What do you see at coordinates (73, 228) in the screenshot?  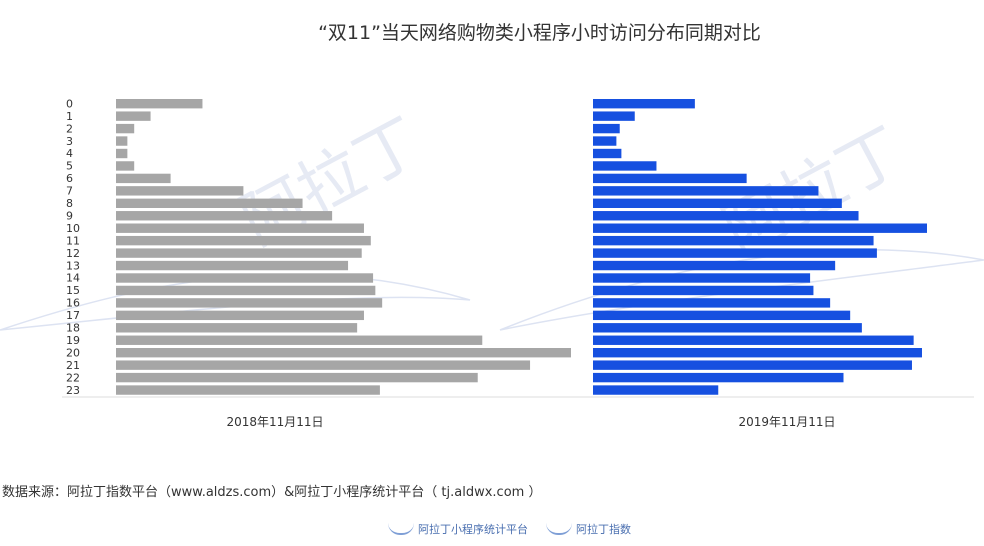 I see `hour-label: 10` at bounding box center [73, 228].